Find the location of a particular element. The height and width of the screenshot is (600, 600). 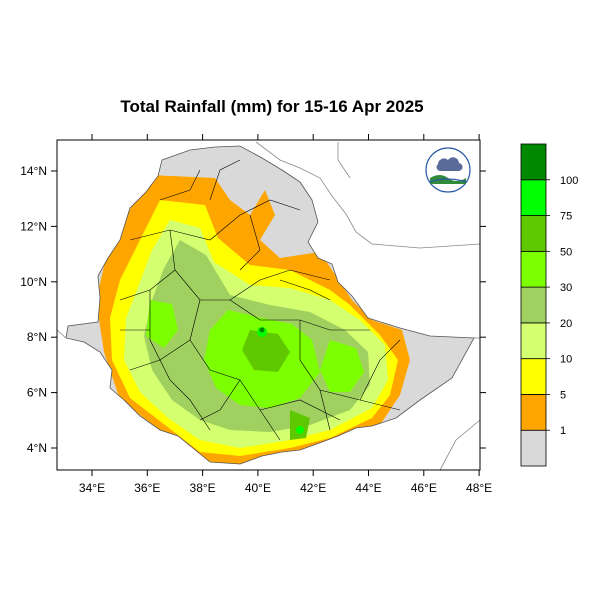

colorbar-label: 75 is located at coordinates (566, 217).